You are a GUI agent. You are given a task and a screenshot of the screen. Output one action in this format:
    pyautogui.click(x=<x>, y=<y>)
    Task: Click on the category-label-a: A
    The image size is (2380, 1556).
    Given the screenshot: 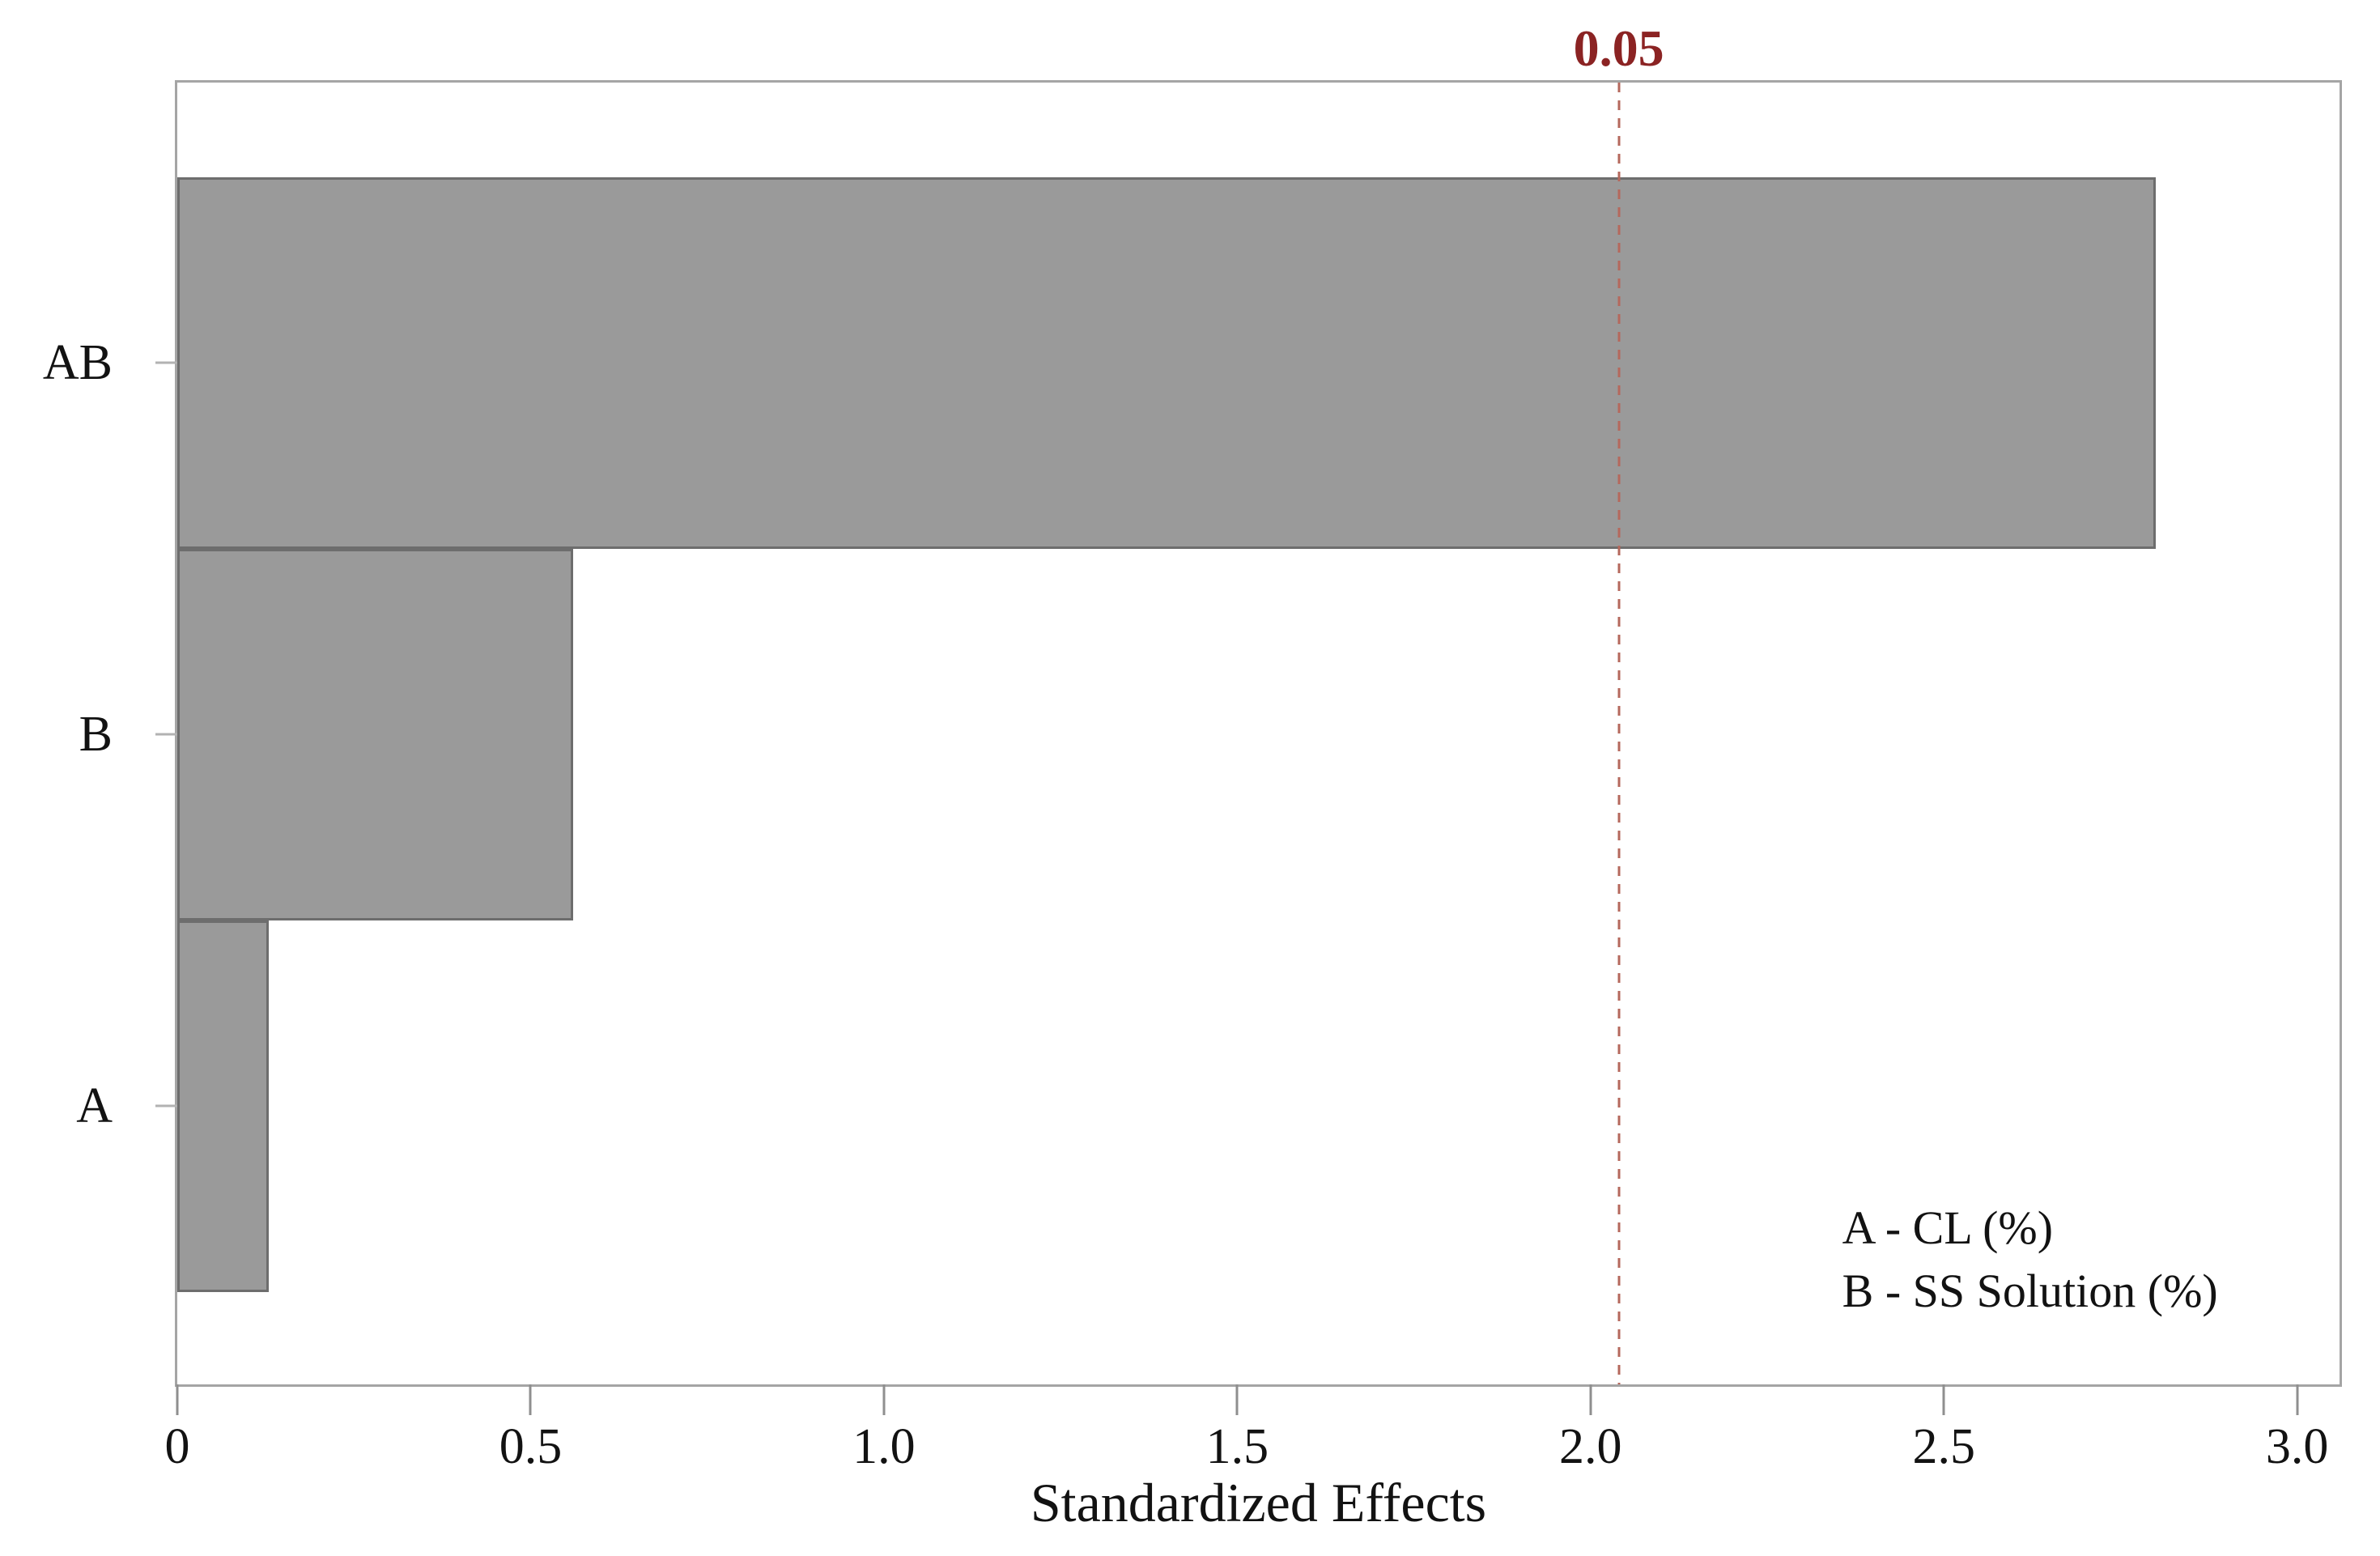 What is the action you would take?
    pyautogui.click(x=94, y=1106)
    